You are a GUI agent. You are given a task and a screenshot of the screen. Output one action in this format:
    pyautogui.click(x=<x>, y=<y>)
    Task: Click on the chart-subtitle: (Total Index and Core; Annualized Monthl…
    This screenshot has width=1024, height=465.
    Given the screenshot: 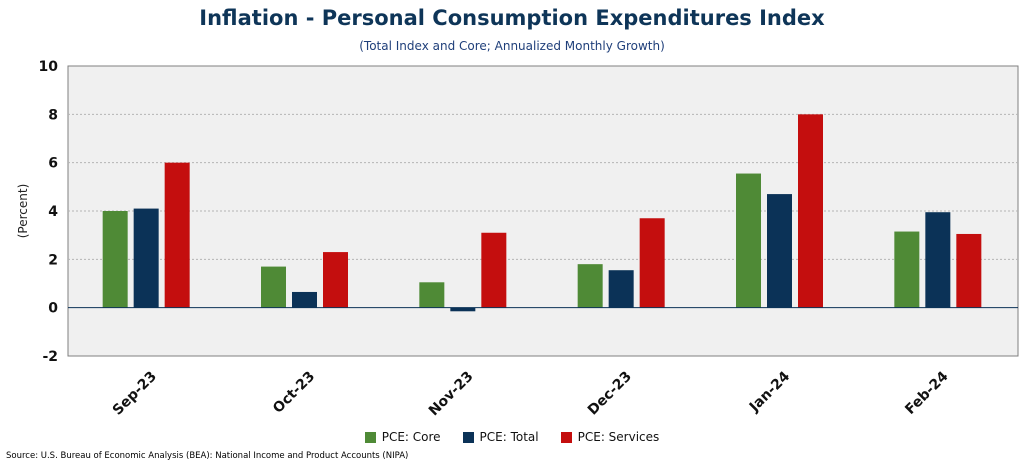 What is the action you would take?
    pyautogui.click(x=512, y=46)
    